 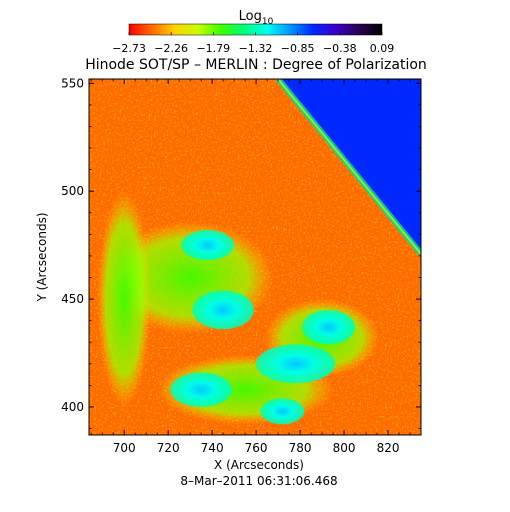 What do you see at coordinates (349, 167) in the screenshot?
I see `solar-limb-edge` at bounding box center [349, 167].